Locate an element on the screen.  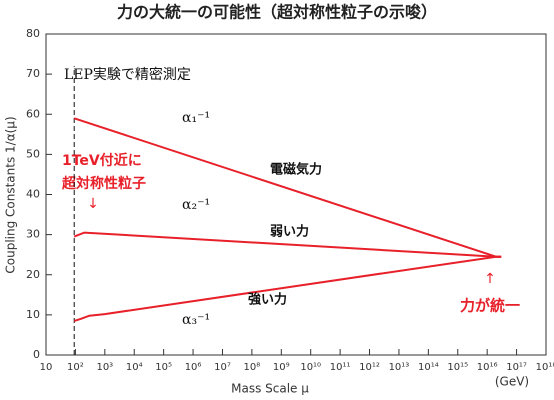
x-tick-label: 10⁷ is located at coordinates (222, 367).